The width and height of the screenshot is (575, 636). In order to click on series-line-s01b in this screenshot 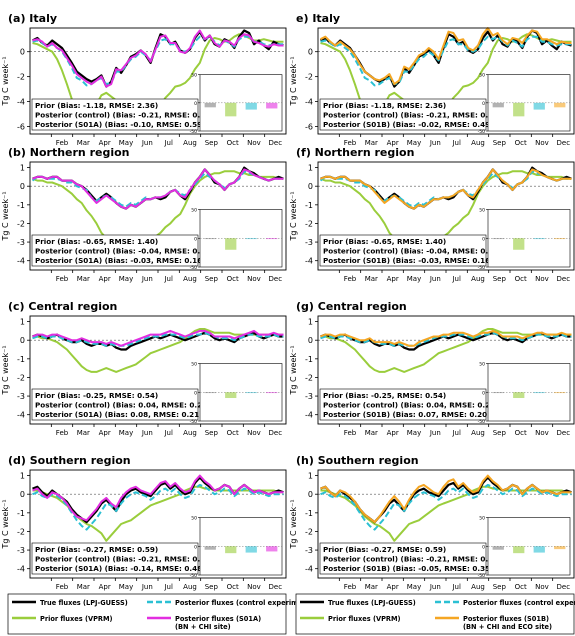, I will do `click(446, 499)`.